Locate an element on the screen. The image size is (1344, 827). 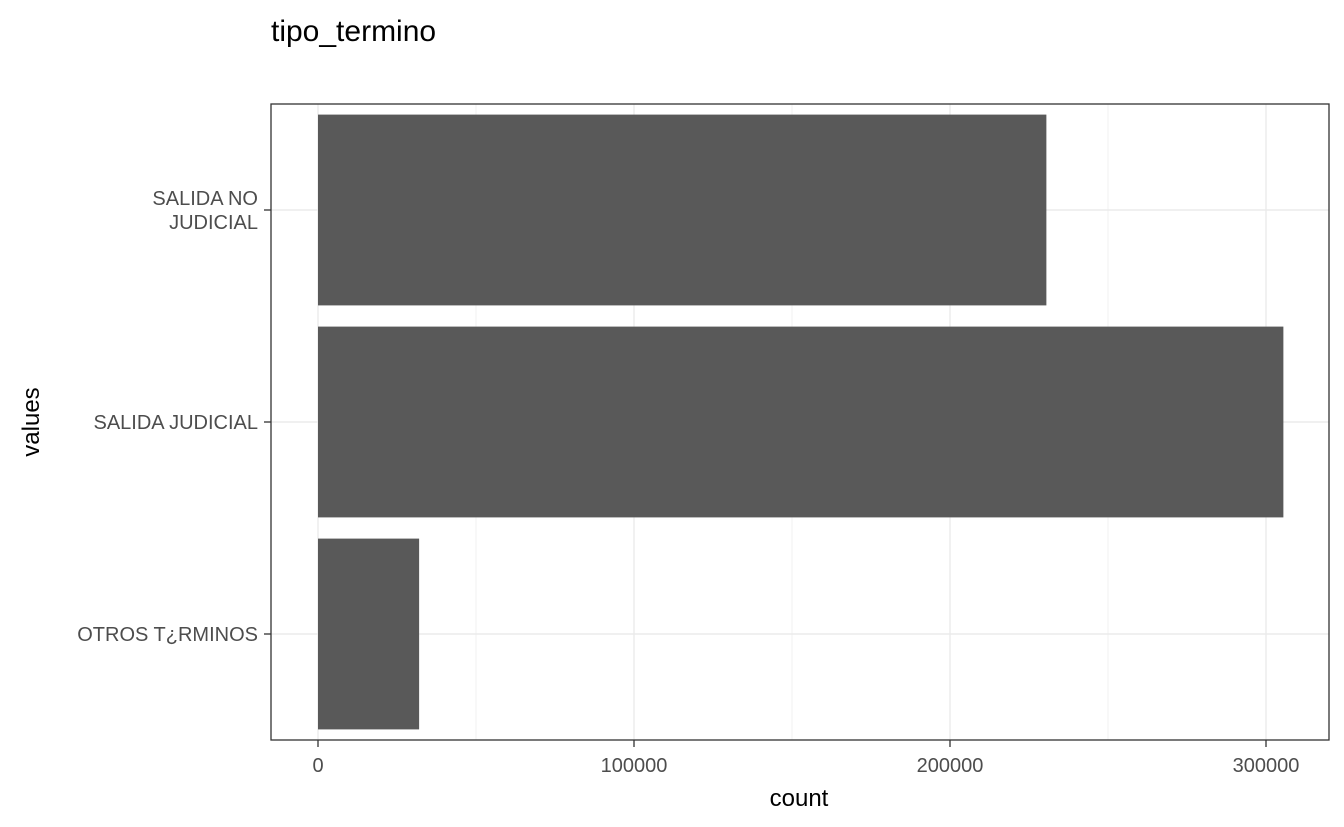
x-axis: 0 100000 200000 300000 is located at coordinates (805, 758).